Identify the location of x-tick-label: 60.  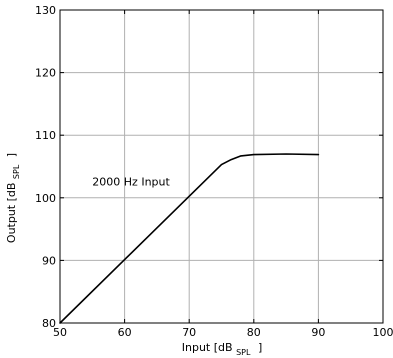
(125, 332).